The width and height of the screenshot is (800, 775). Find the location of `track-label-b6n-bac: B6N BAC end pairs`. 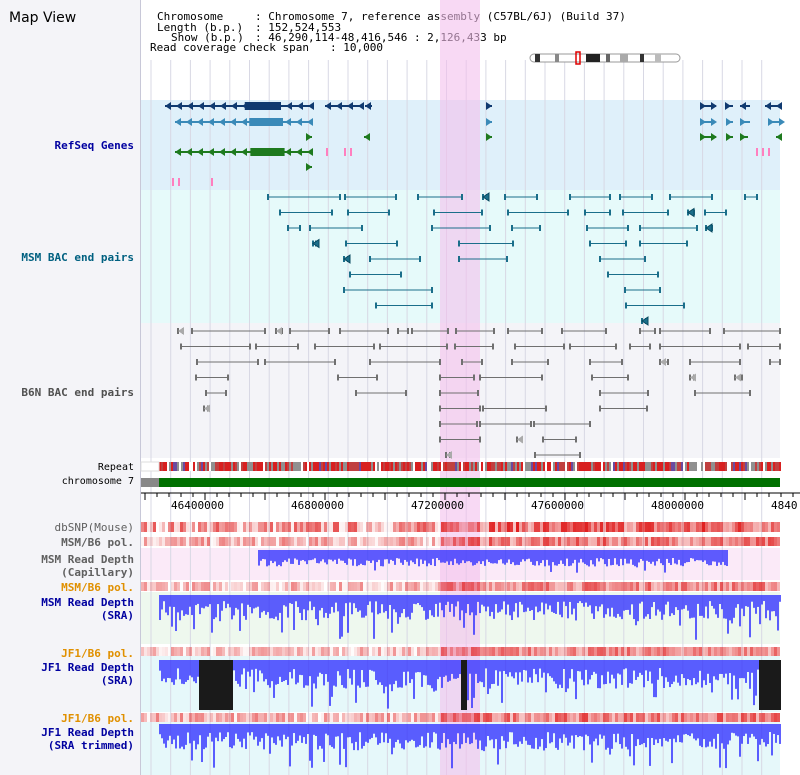

track-label-b6n-bac: B6N BAC end pairs is located at coordinates (77, 392).